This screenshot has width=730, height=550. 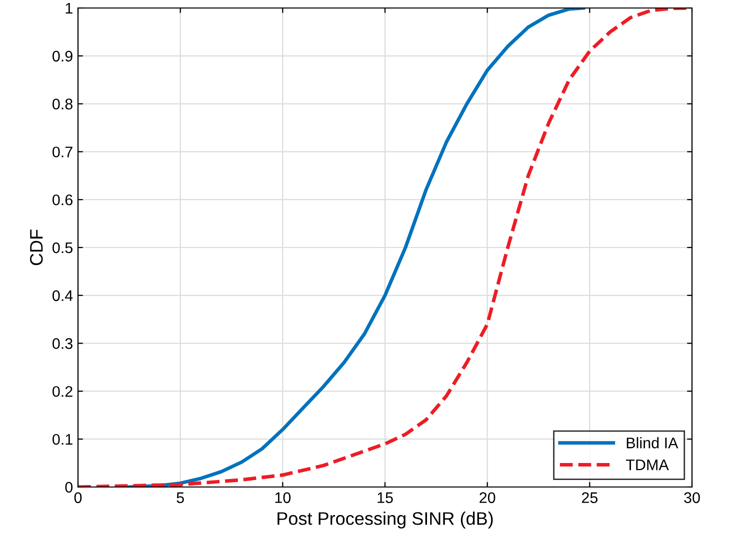 I want to click on legend-label: Blind IA, so click(x=652, y=442).